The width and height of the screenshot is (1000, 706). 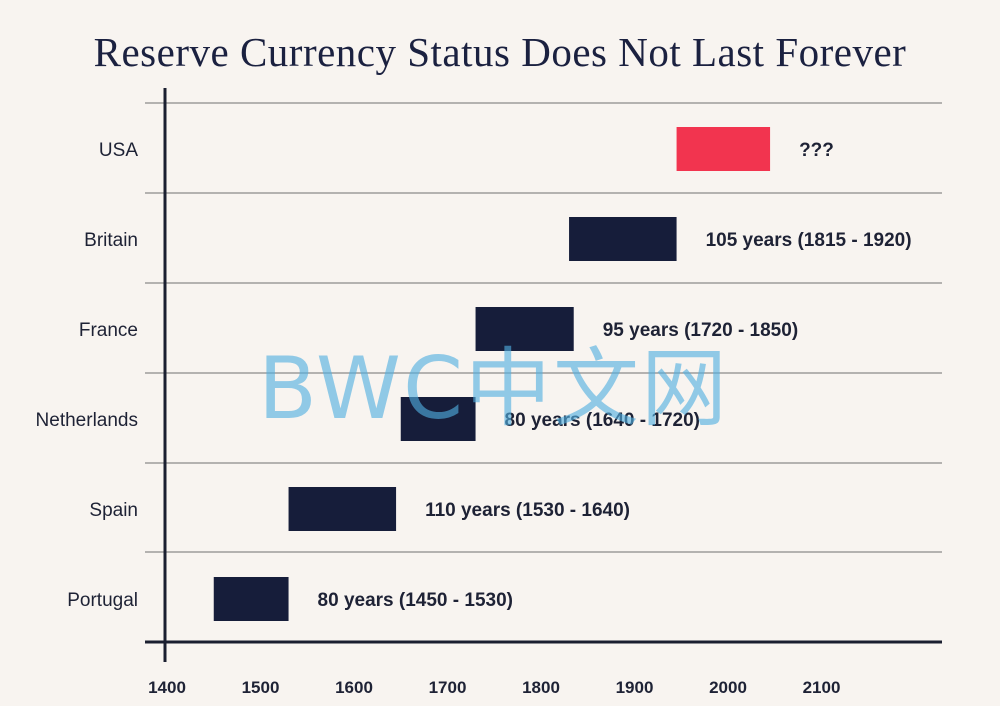 I want to click on x-tick-label: 1700, so click(x=448, y=687).